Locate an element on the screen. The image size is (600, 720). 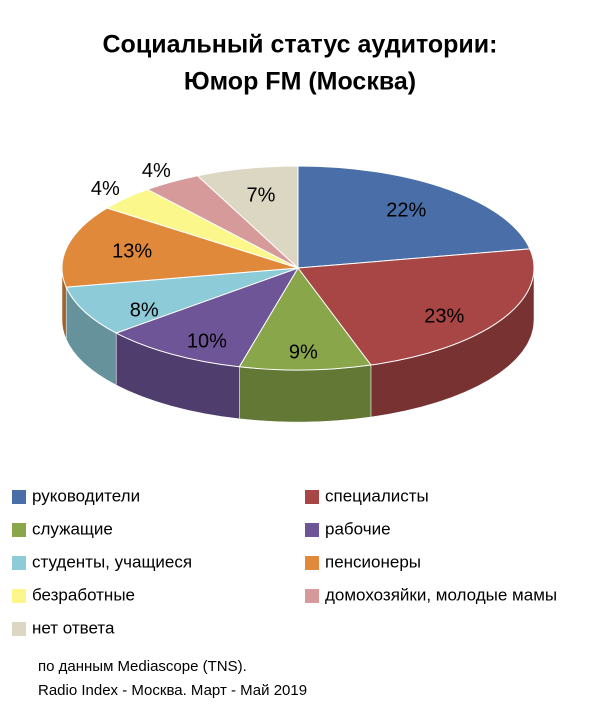
slice-side is located at coordinates (305, 393).